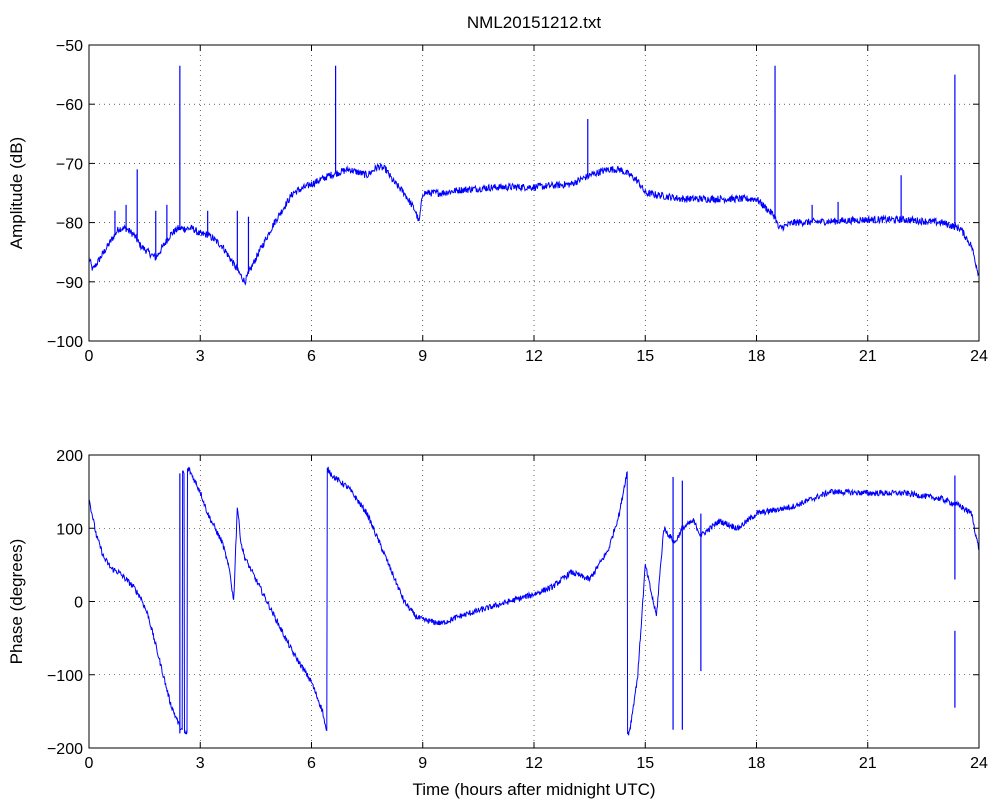  I want to click on y-tick-label: 0, so click(78, 603).